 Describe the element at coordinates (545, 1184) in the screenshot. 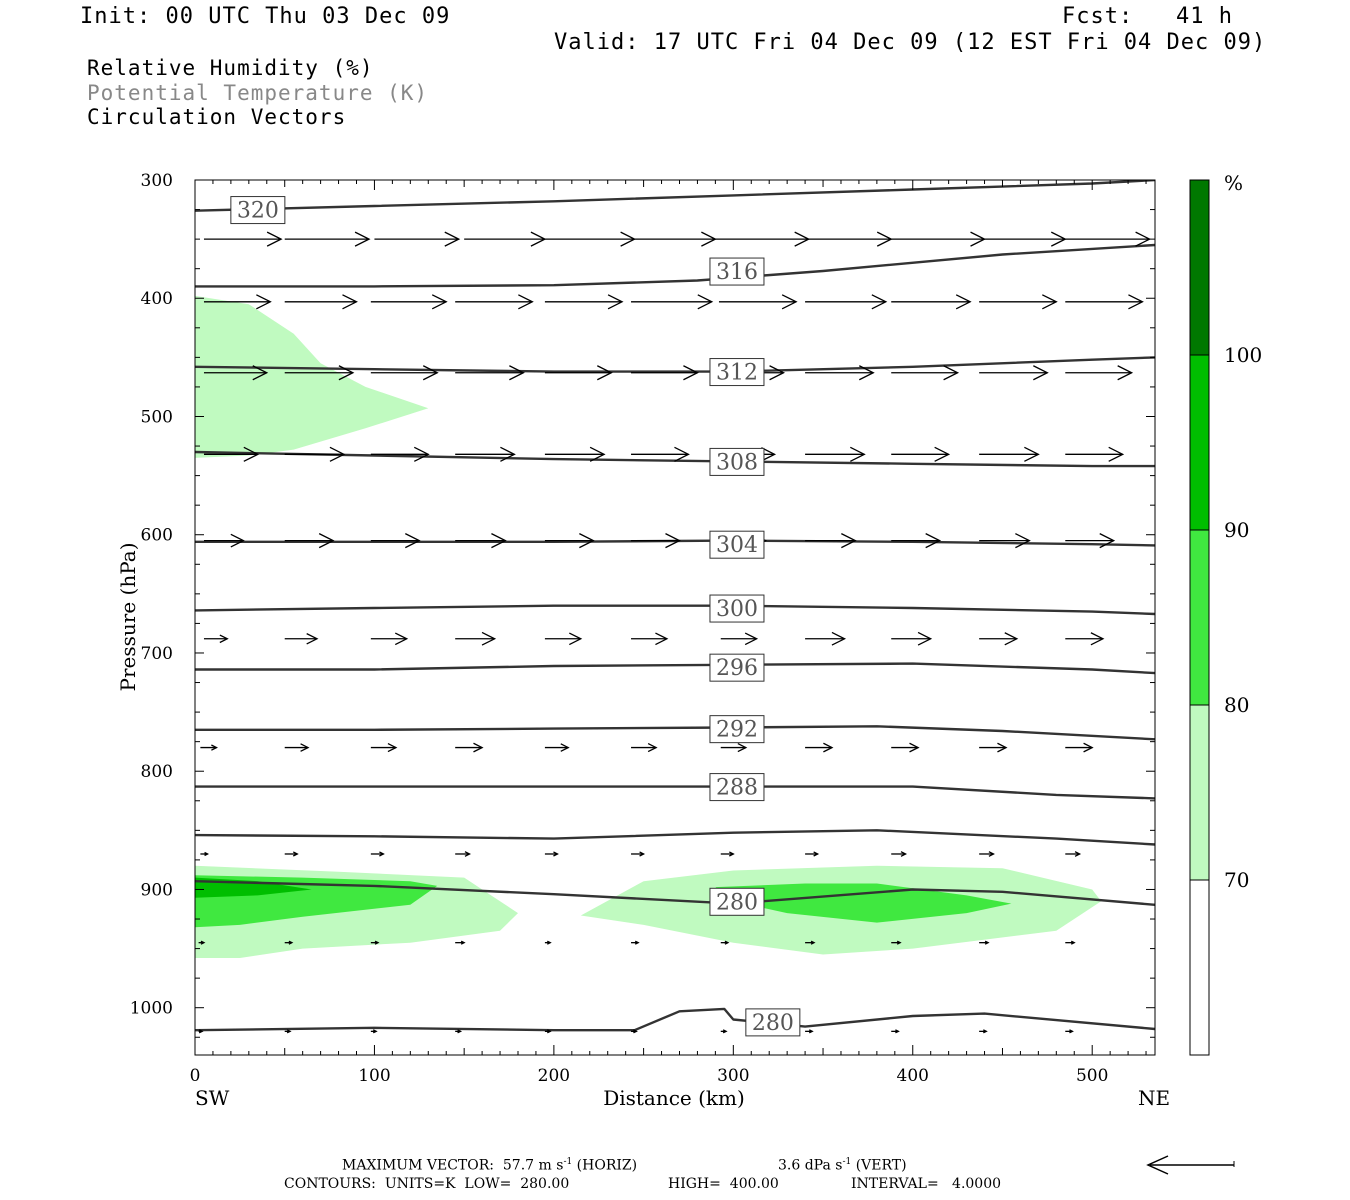

I see `low-value: 280.00` at that location.